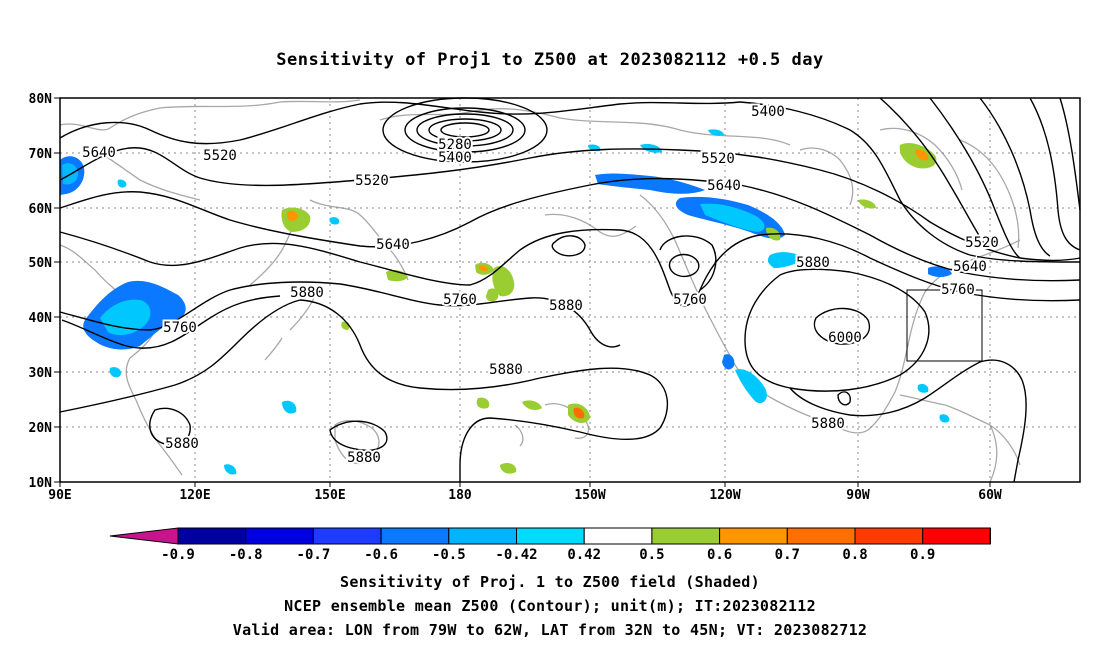  What do you see at coordinates (314, 555) in the screenshot?
I see `colorbar-label: -0.7` at bounding box center [314, 555].